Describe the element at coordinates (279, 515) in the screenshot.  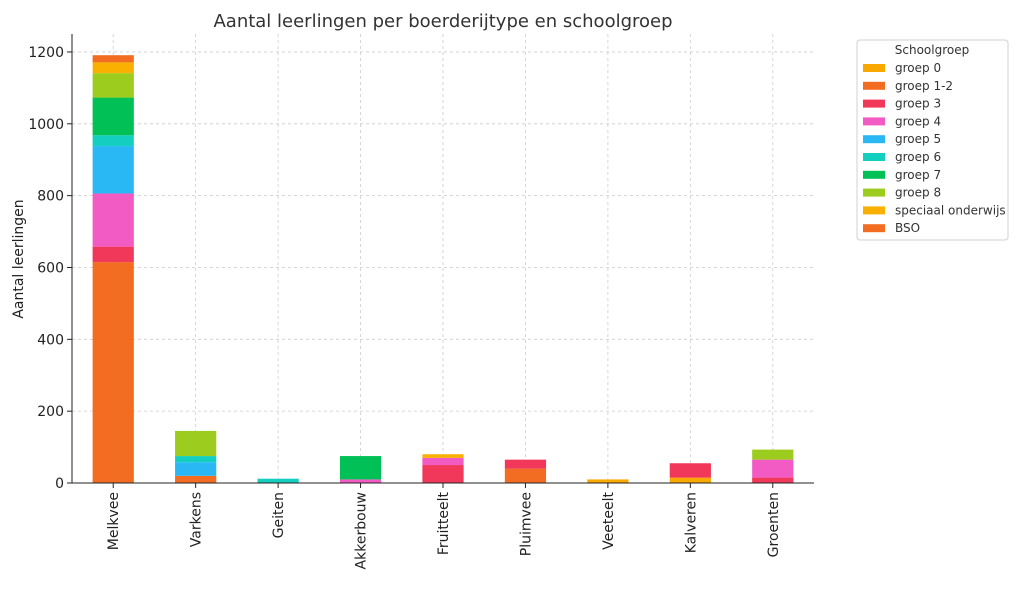
I see `x-tick-label: Geiten` at that location.